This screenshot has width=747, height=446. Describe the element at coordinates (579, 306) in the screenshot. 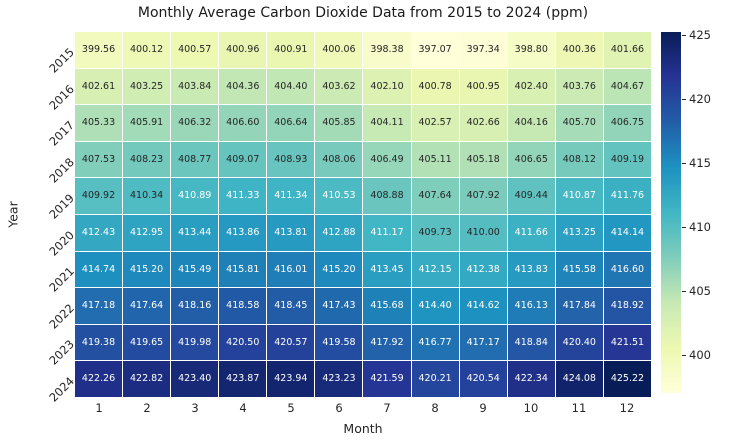

I see `heatmap-cell: 417.84` at that location.